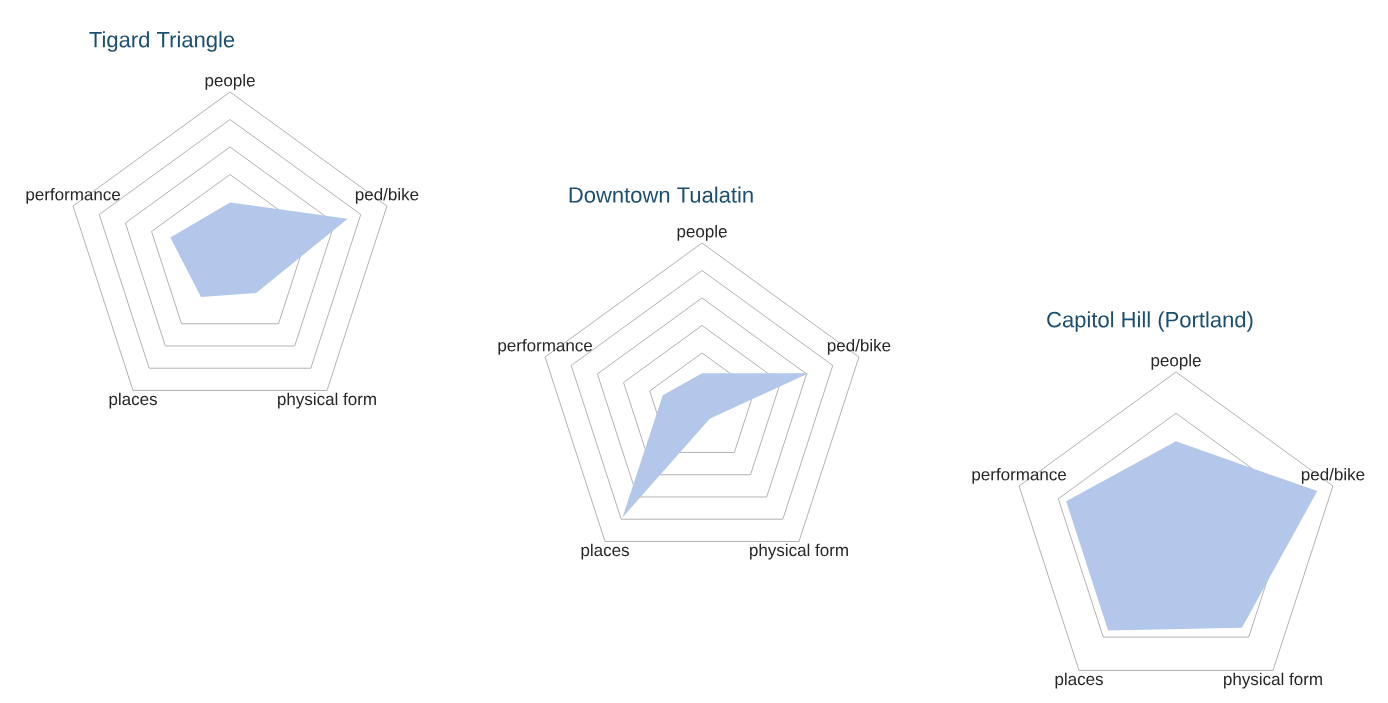  I want to click on chart-title: Tigard Triangle, so click(162, 41).